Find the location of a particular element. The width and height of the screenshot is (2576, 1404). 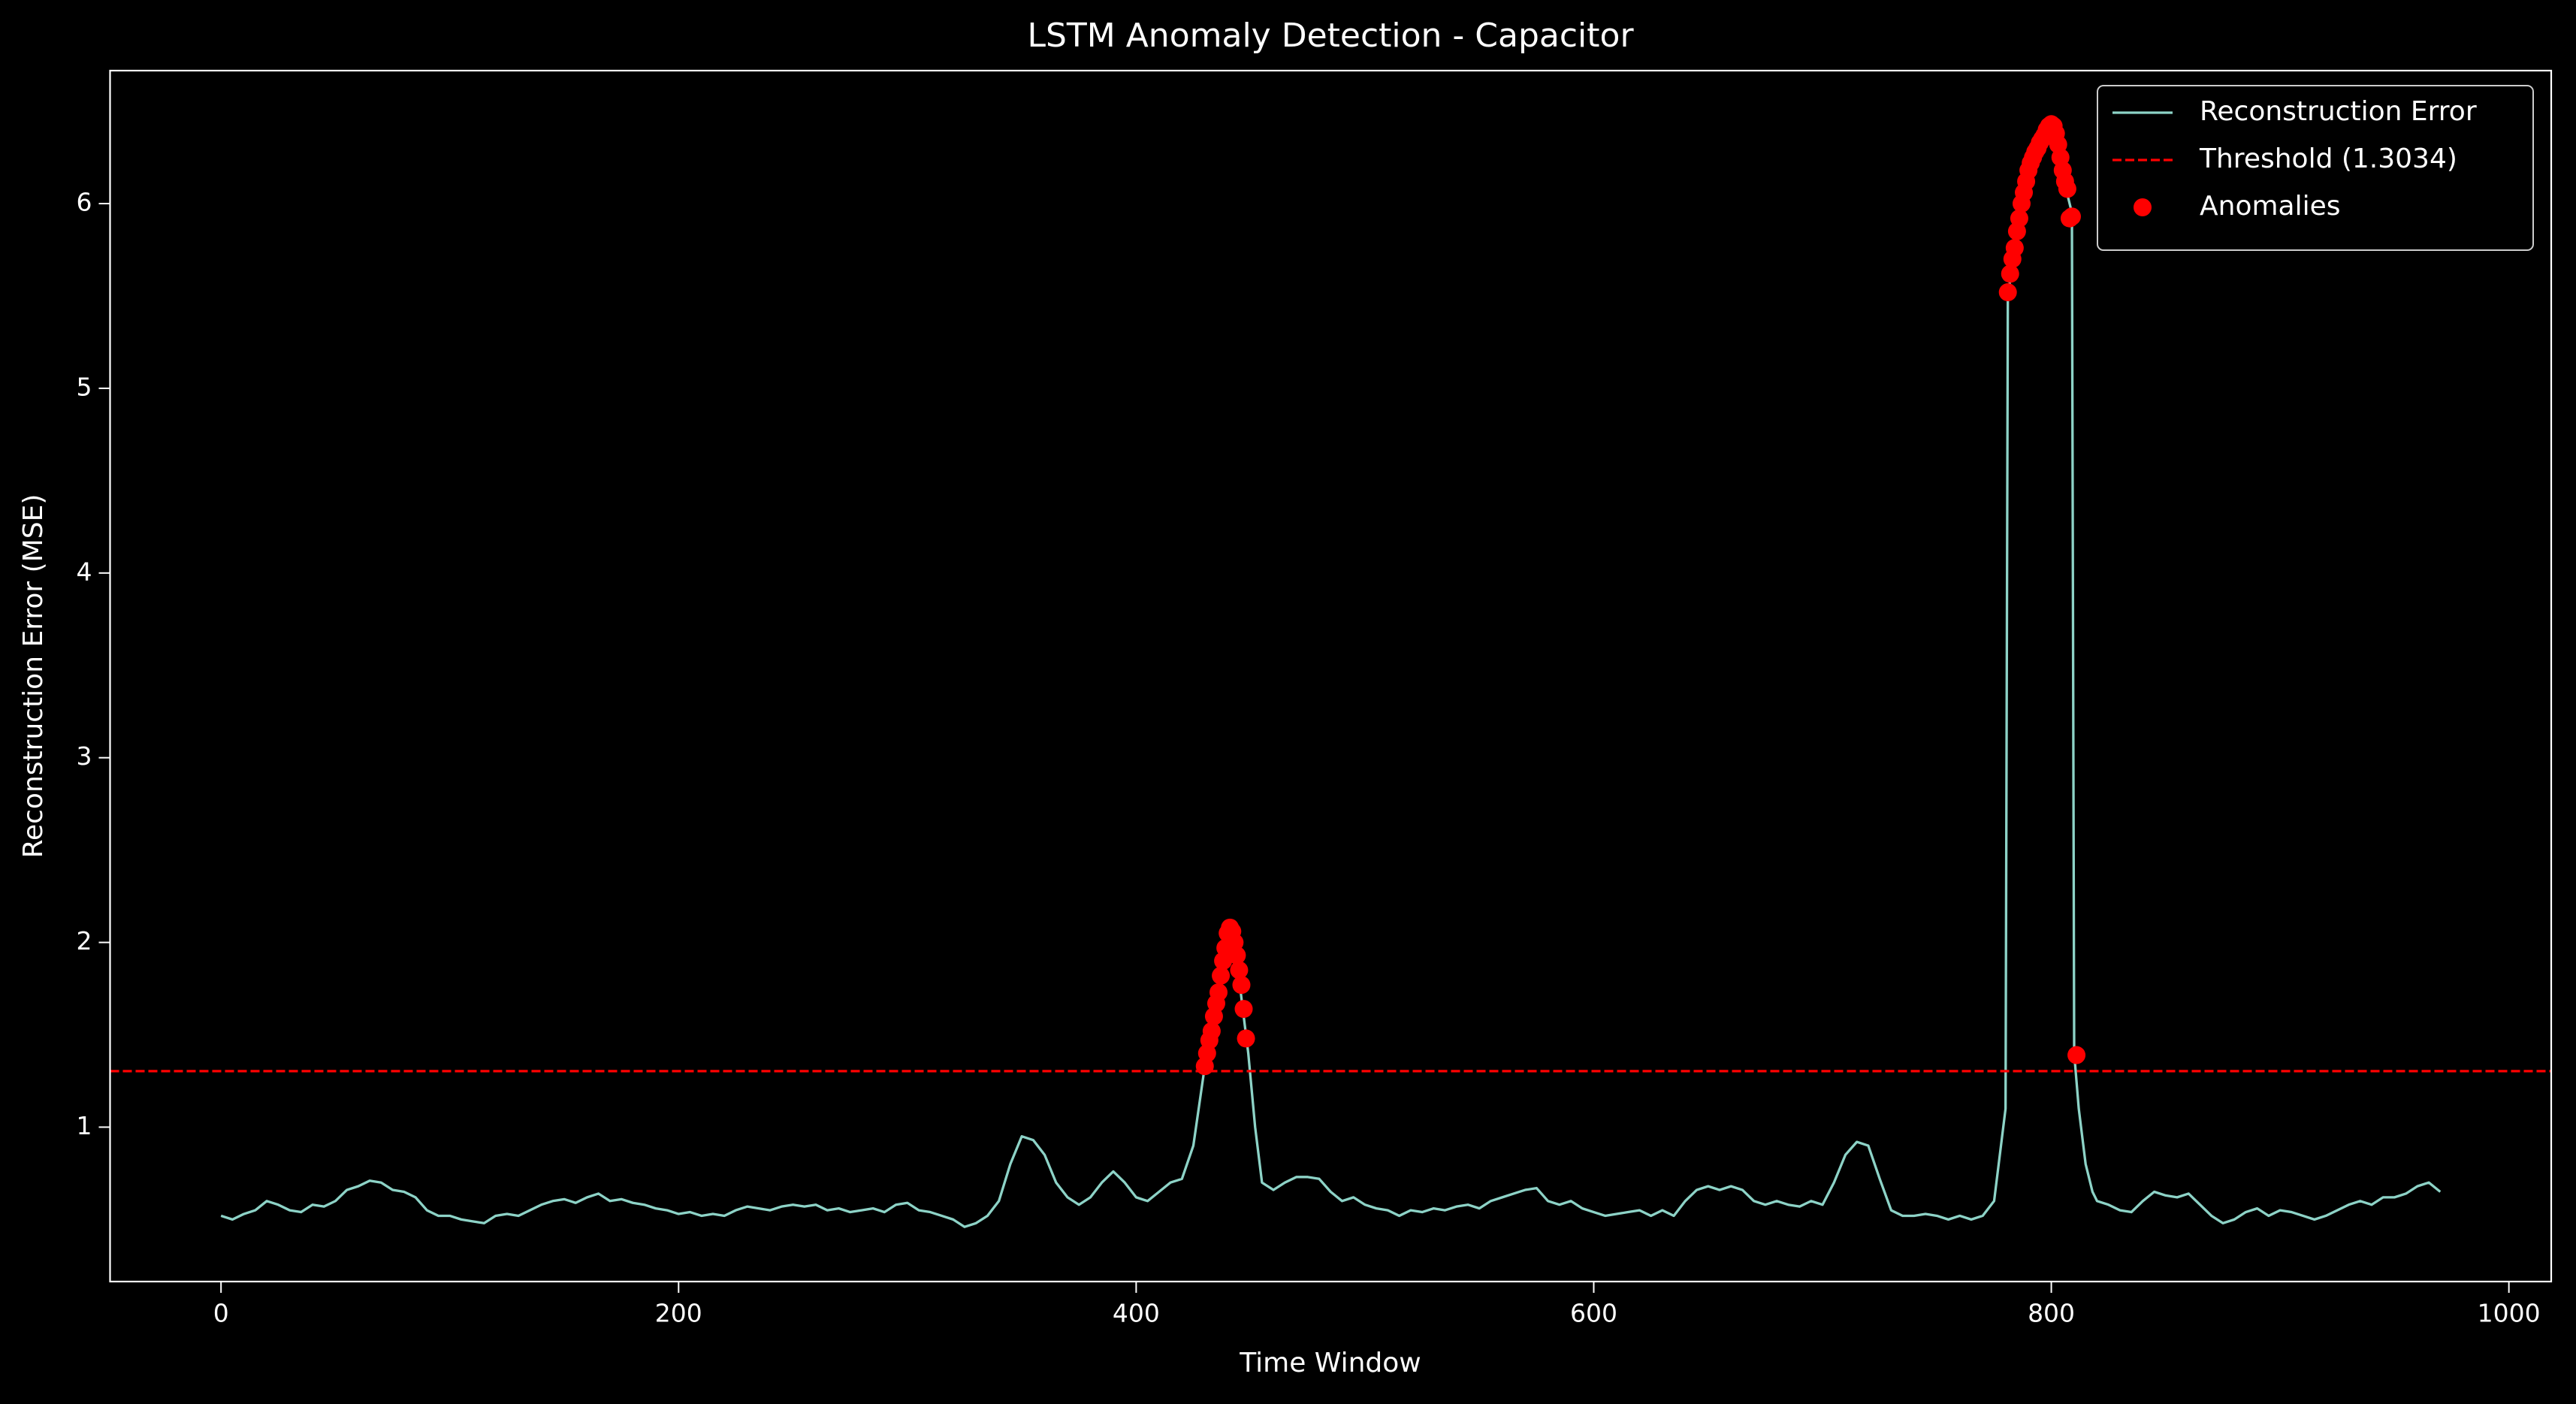

x-tick-label: 1000 is located at coordinates (2509, 1313).